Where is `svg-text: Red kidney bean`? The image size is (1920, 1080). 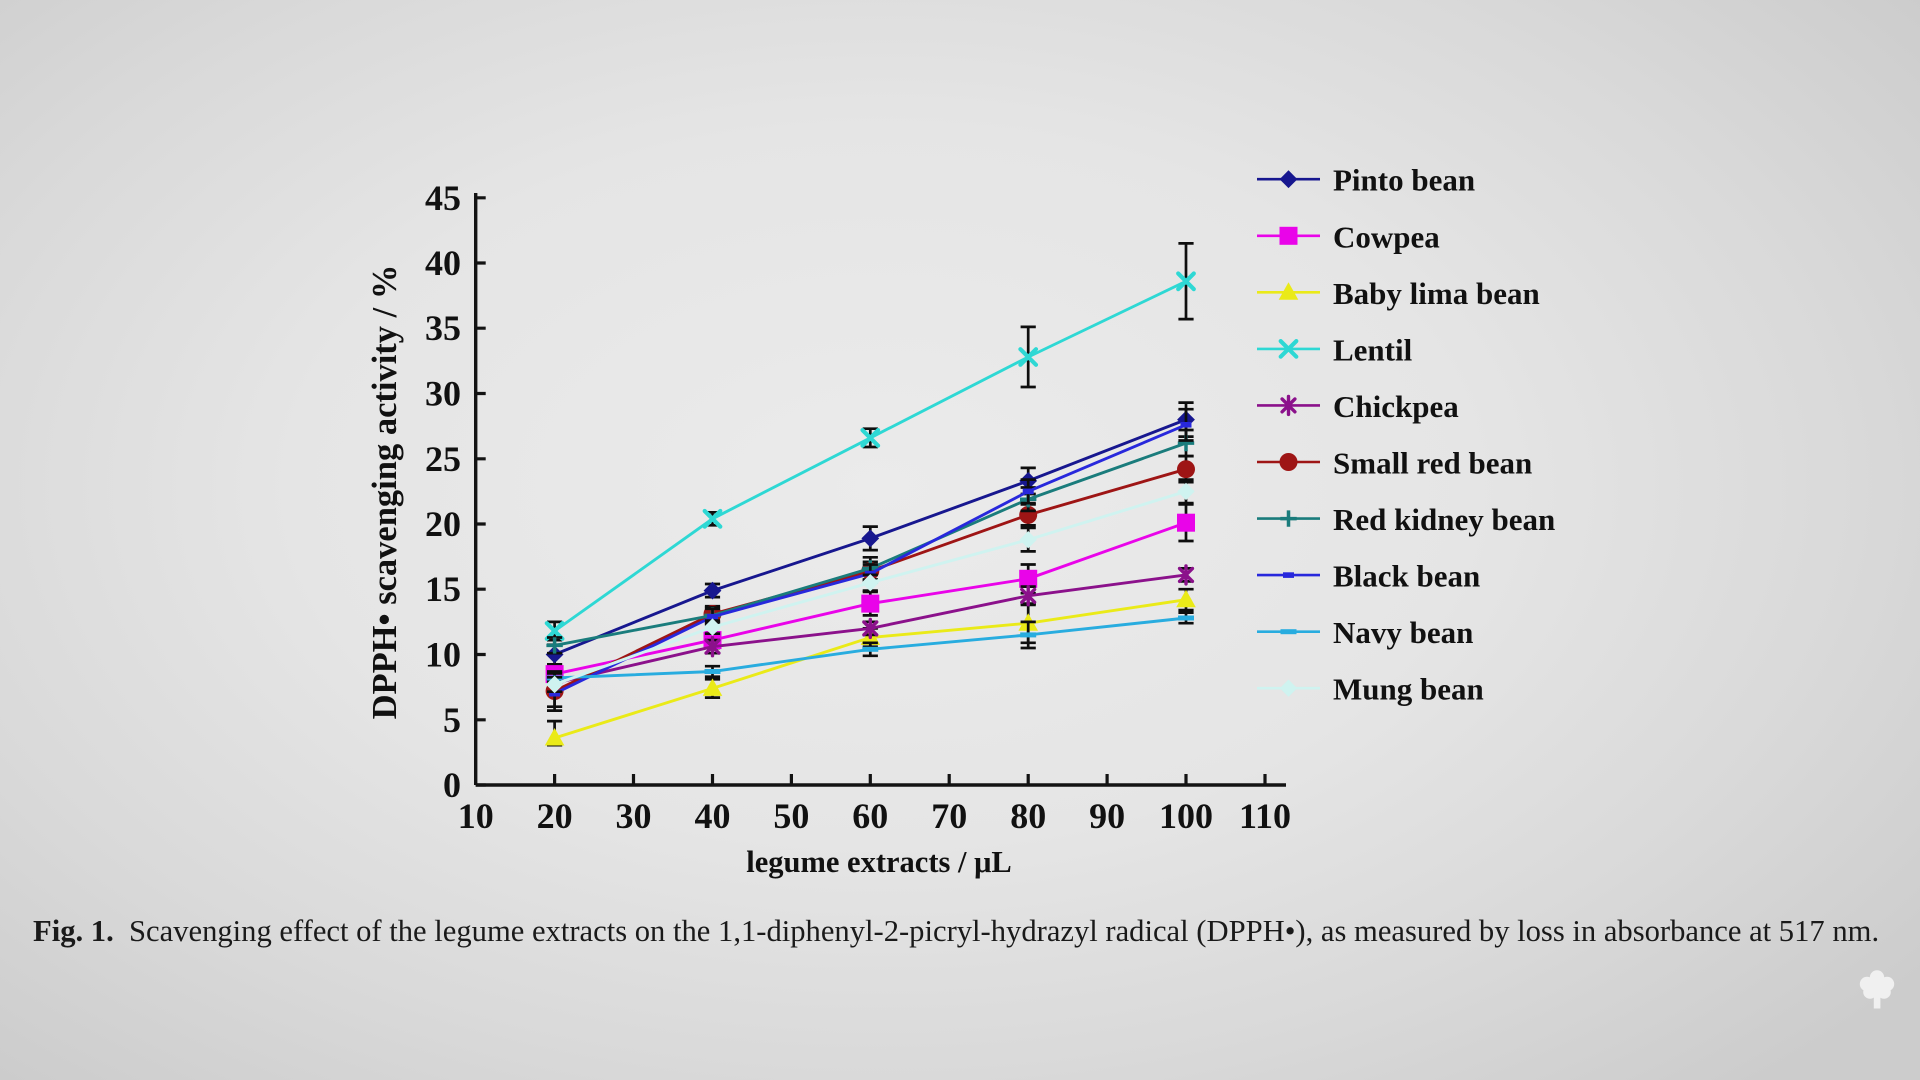 svg-text: Red kidney bean is located at coordinates (1444, 519).